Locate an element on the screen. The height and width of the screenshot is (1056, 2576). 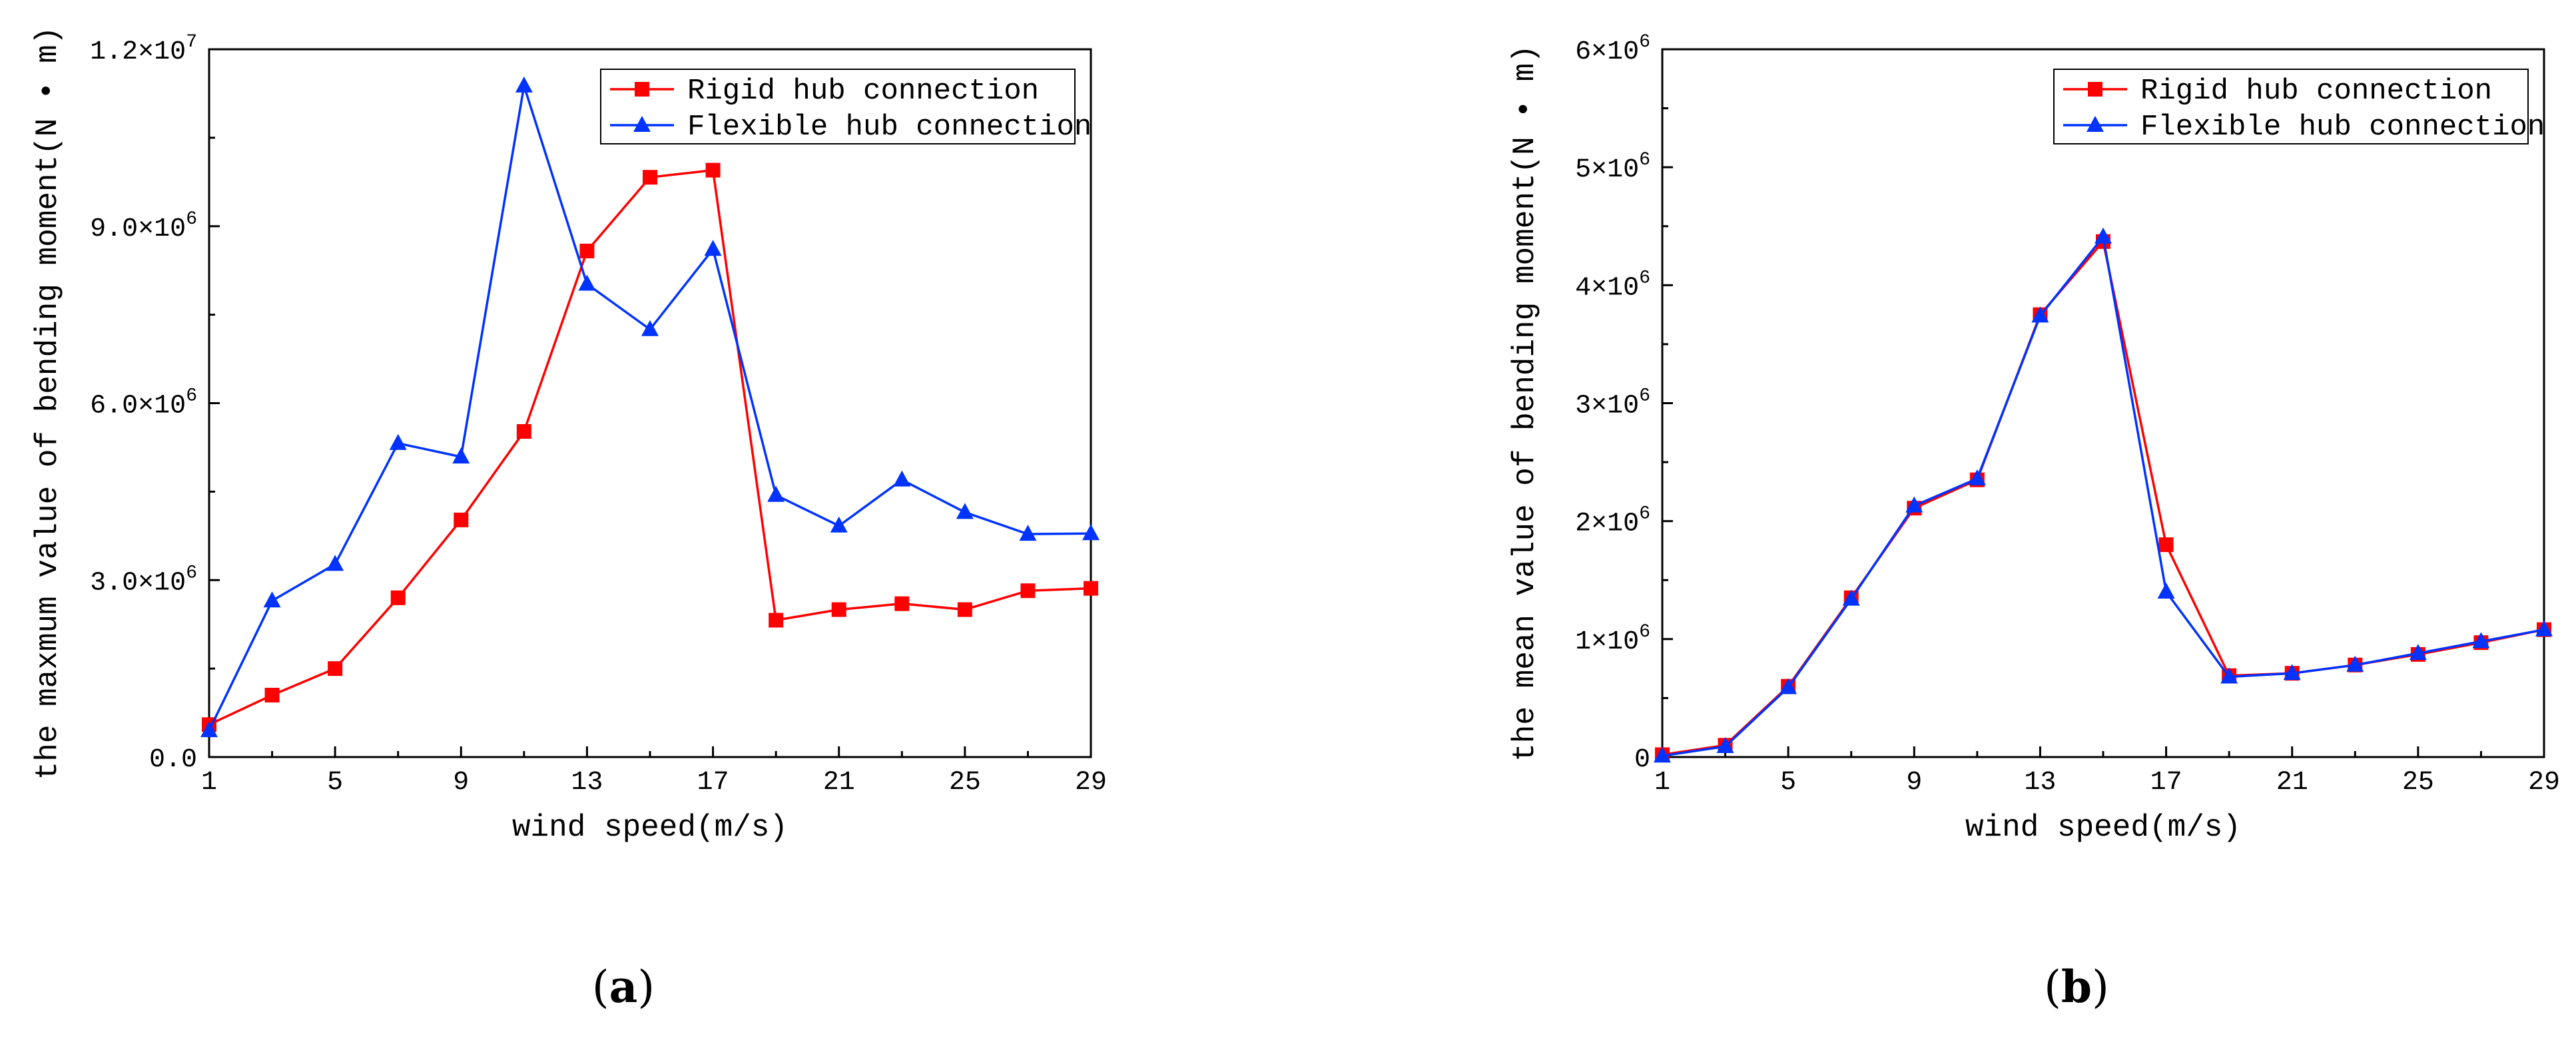
y-tick-label: 0 is located at coordinates (1642, 760).